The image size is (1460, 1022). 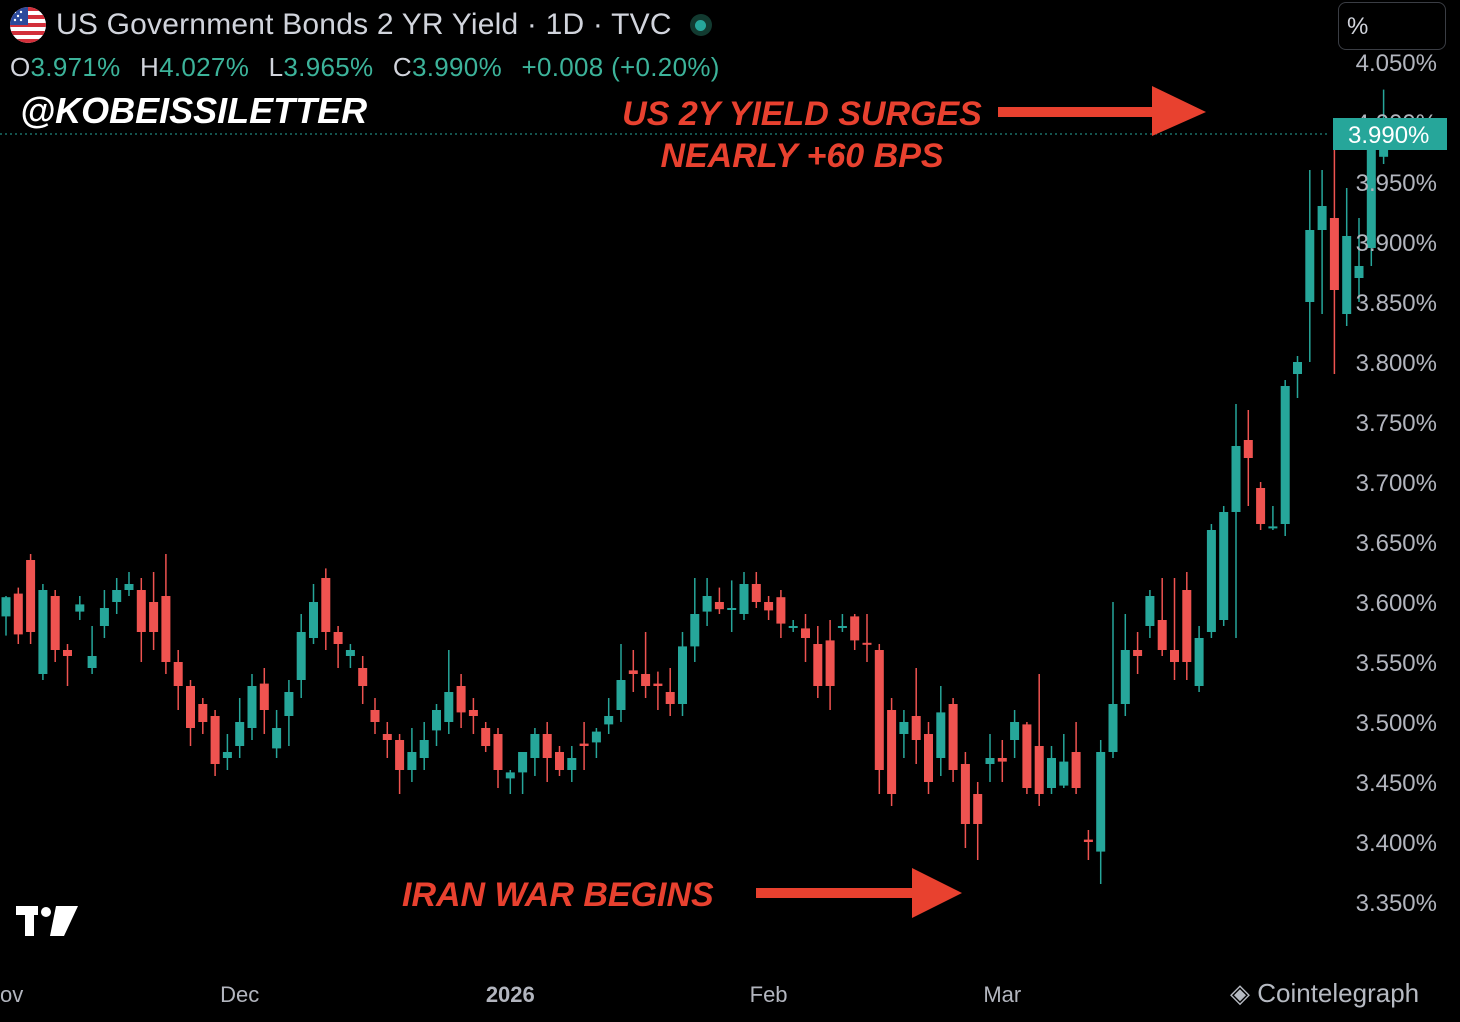 I want to click on y-tick-label: 3.350%, so click(x=1396, y=903).